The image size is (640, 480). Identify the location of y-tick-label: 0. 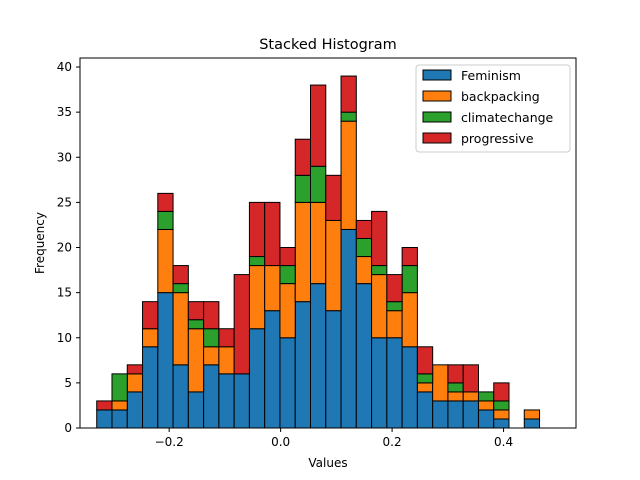
(68, 428).